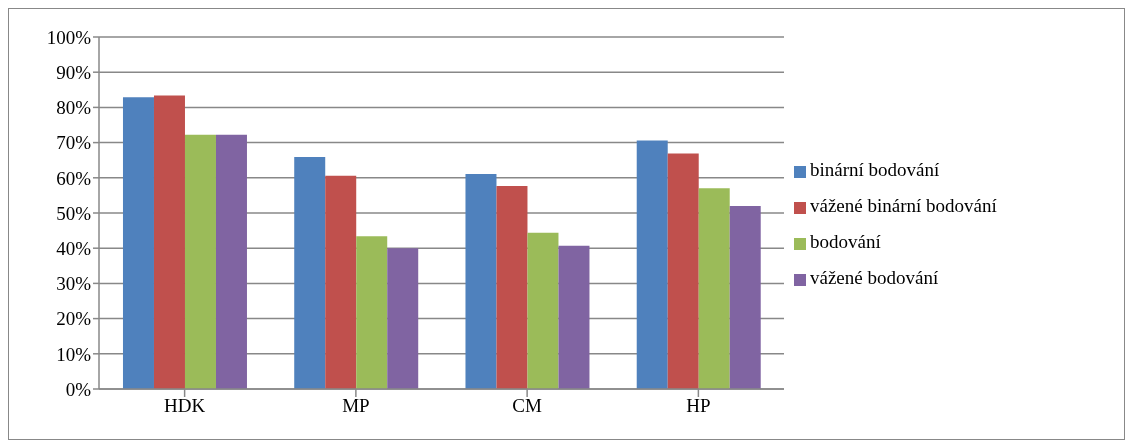 The width and height of the screenshot is (1133, 448). What do you see at coordinates (74, 108) in the screenshot?
I see `y-tick-label: 80%` at bounding box center [74, 108].